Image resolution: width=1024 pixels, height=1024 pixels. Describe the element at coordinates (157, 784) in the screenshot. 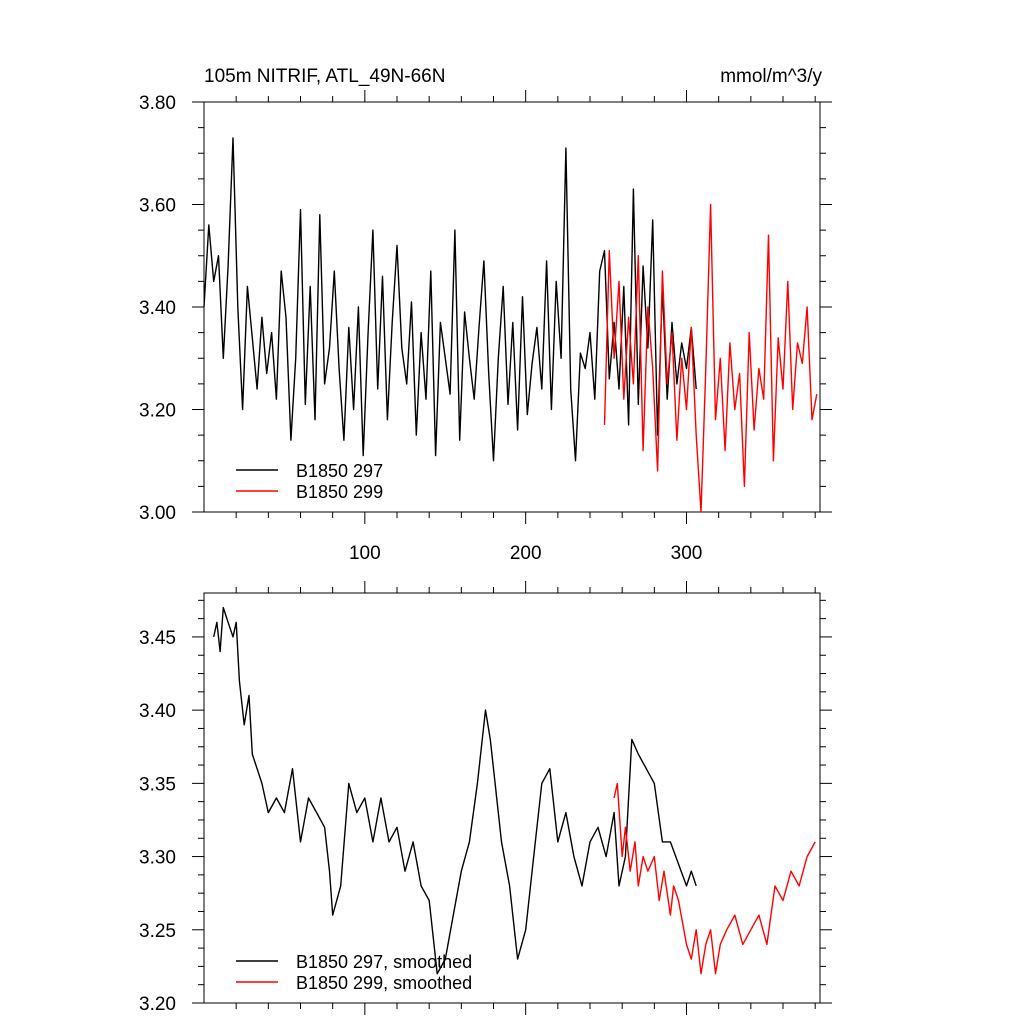

I see `y-tick-label: 3.35` at that location.